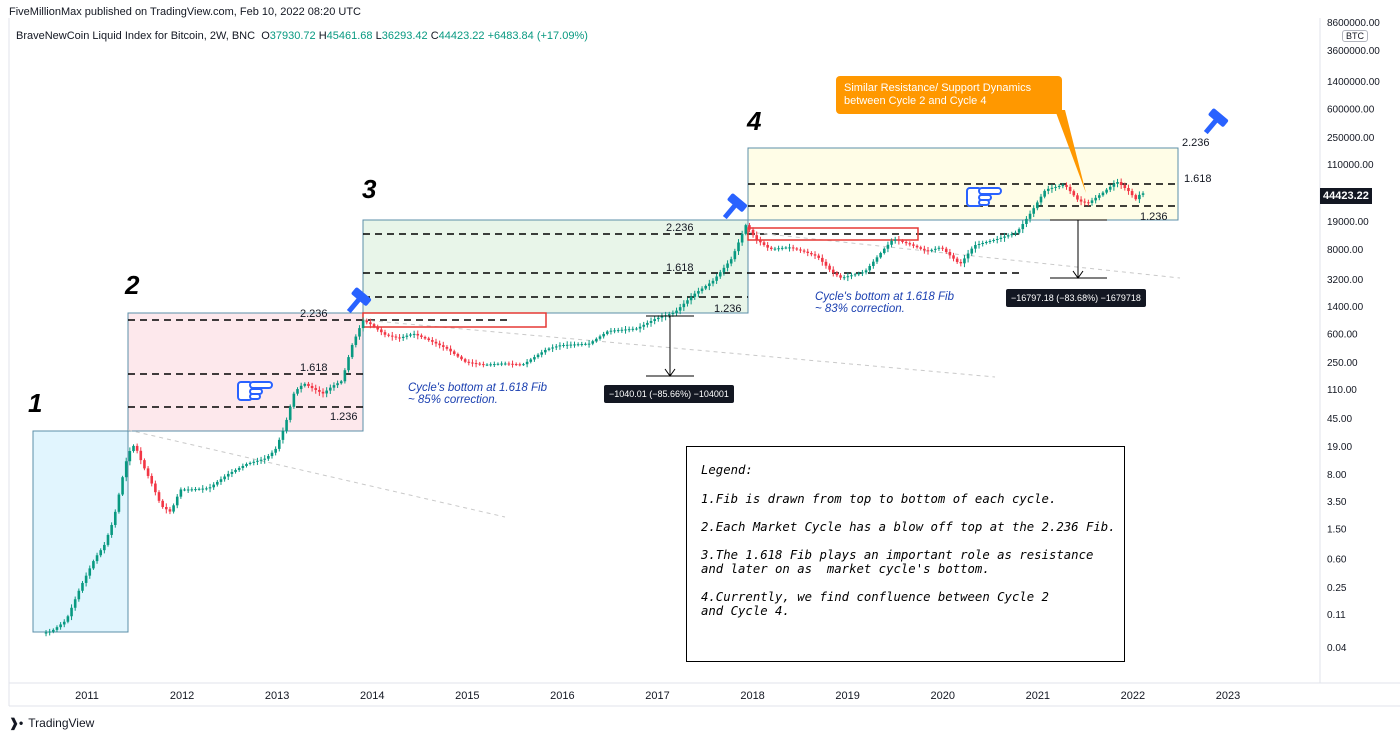  Describe the element at coordinates (245, 372) in the screenshot. I see `cycle2-fib-box` at that location.